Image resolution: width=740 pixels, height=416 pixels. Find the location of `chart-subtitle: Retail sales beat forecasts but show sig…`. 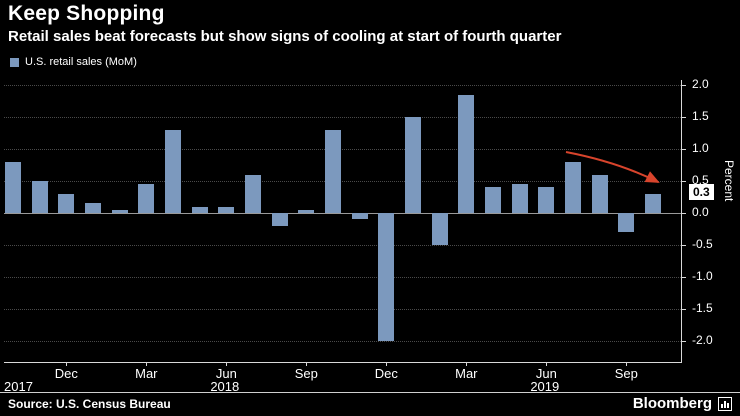

chart-subtitle: Retail sales beat forecasts but show sig… is located at coordinates (285, 36).